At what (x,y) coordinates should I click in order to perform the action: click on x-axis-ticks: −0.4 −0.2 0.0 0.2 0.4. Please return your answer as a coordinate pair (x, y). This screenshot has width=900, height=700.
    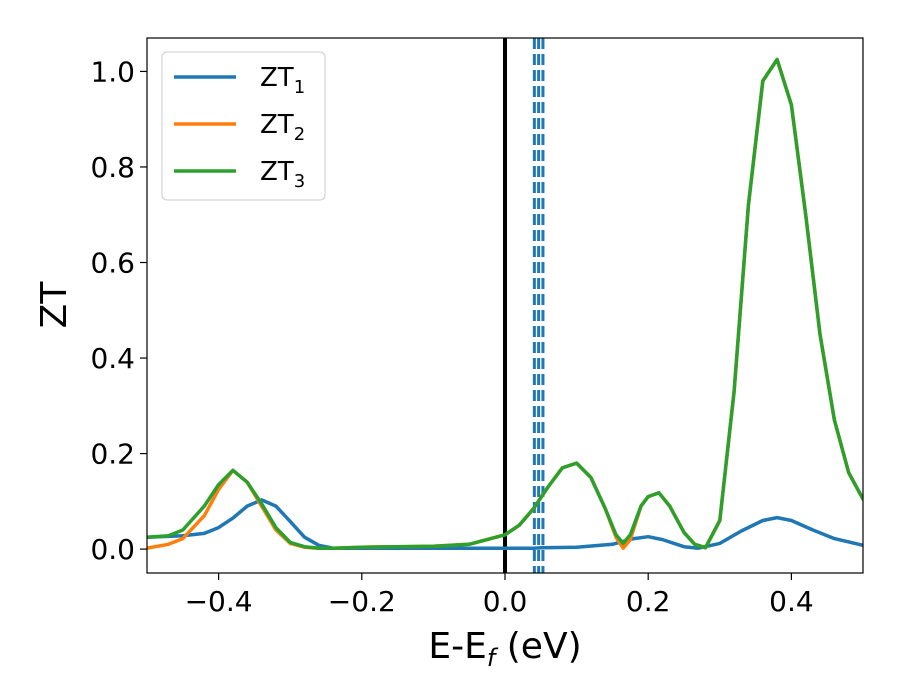
    Looking at the image, I should click on (499, 595).